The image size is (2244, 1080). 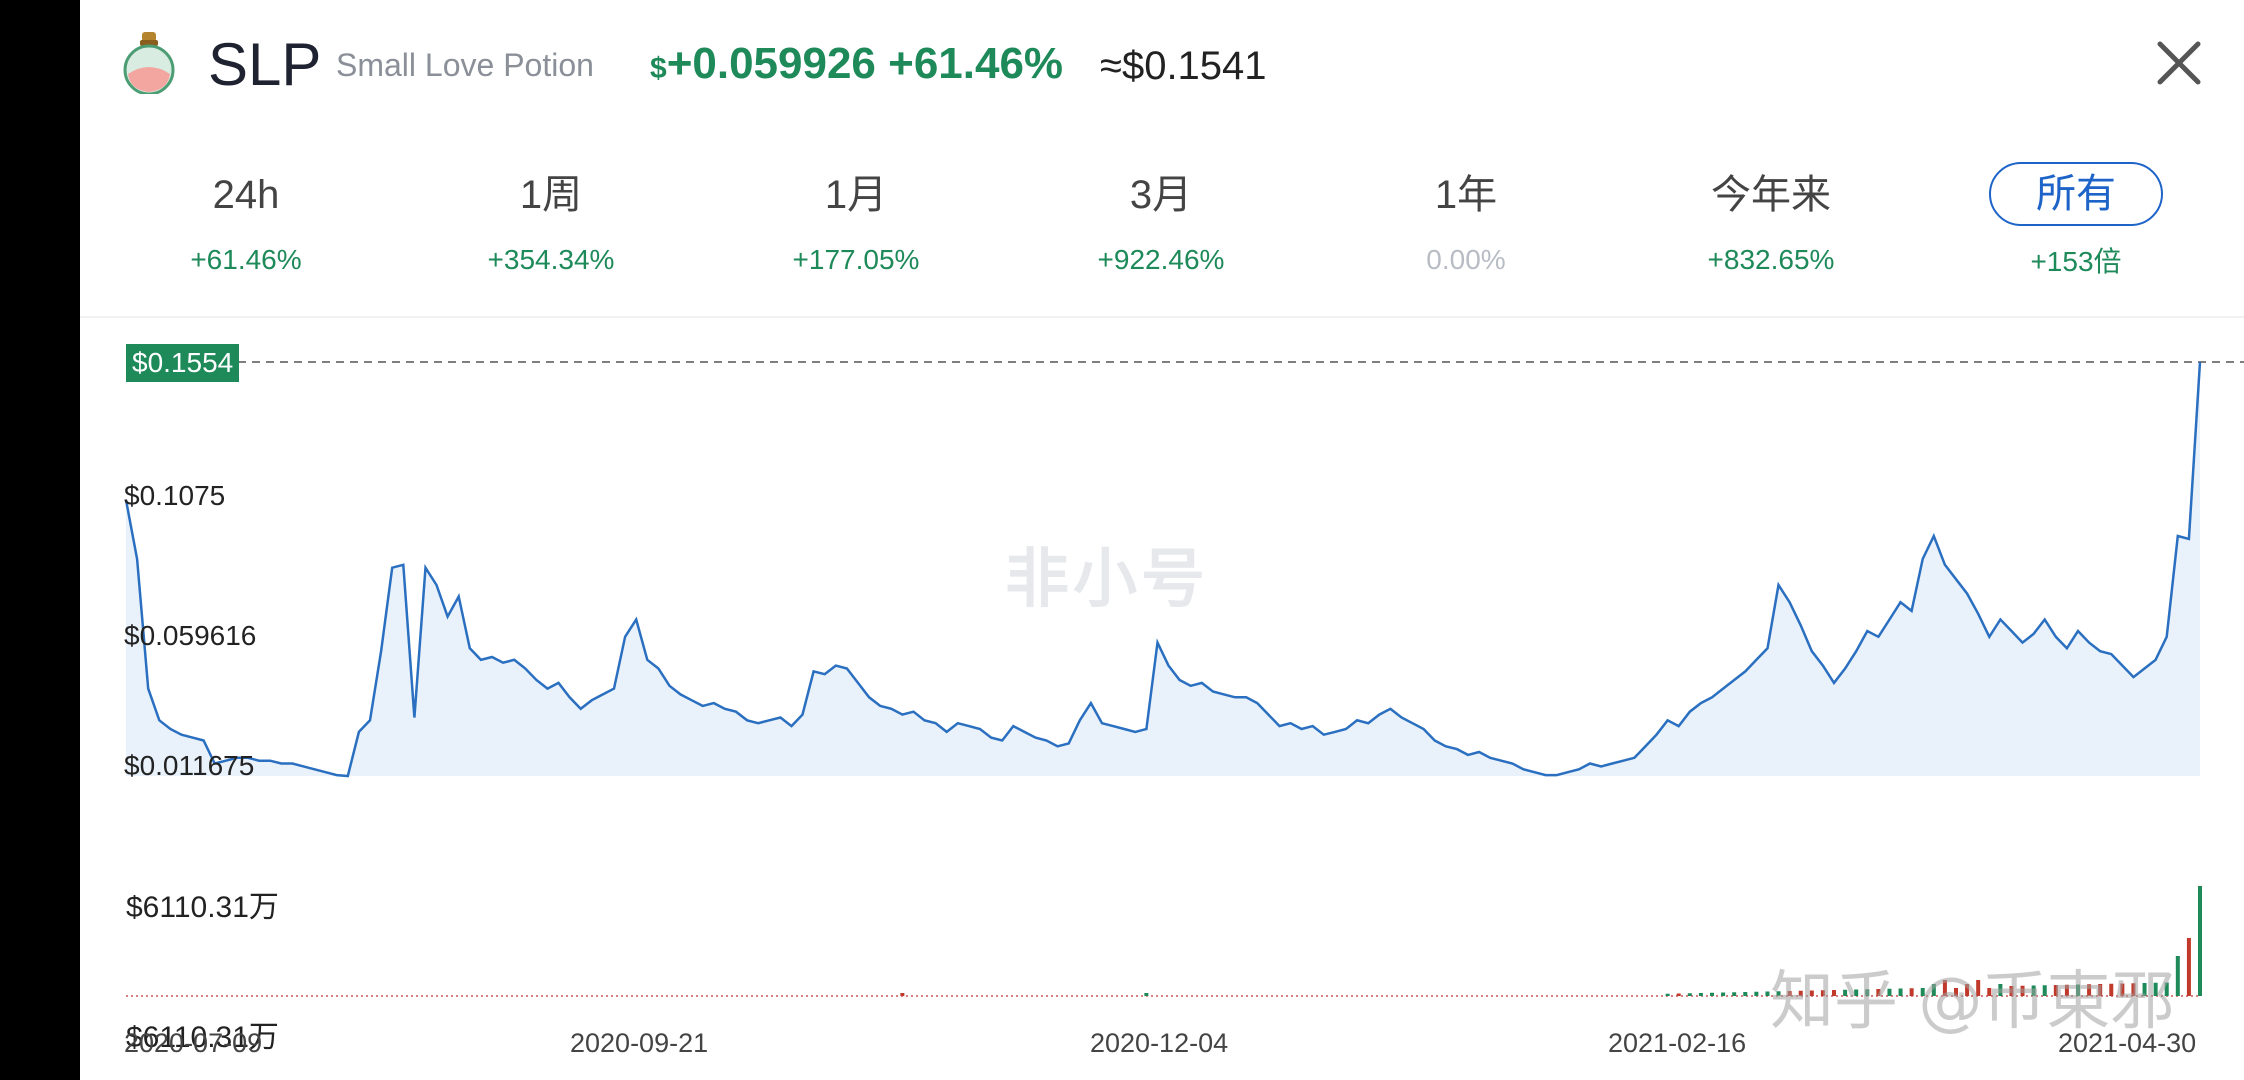 I want to click on coin-symbol: SLP, so click(x=265, y=64).